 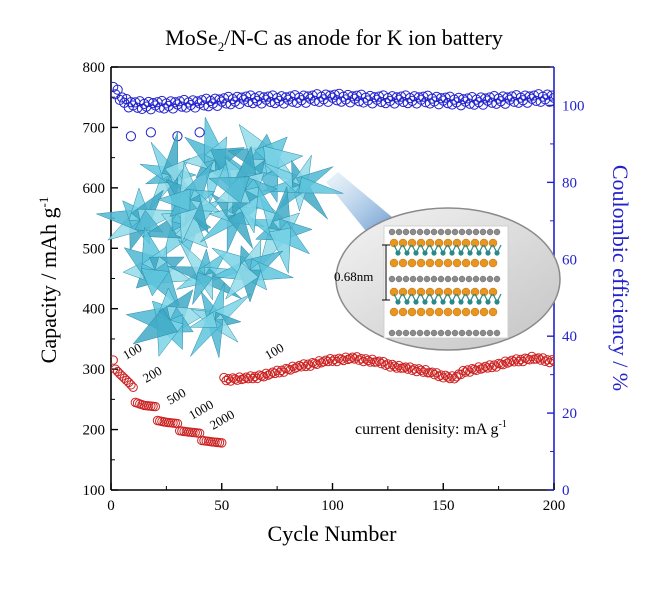 I want to click on x-tick-label: 50, so click(x=221, y=506).